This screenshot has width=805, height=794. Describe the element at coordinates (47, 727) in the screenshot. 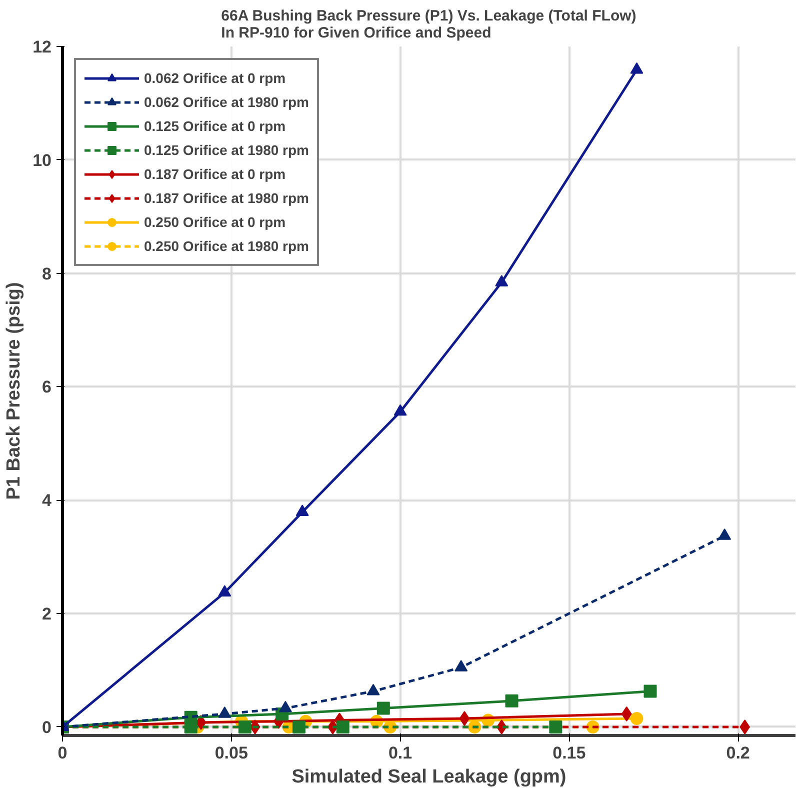

I see `y-tick-label: 0` at that location.